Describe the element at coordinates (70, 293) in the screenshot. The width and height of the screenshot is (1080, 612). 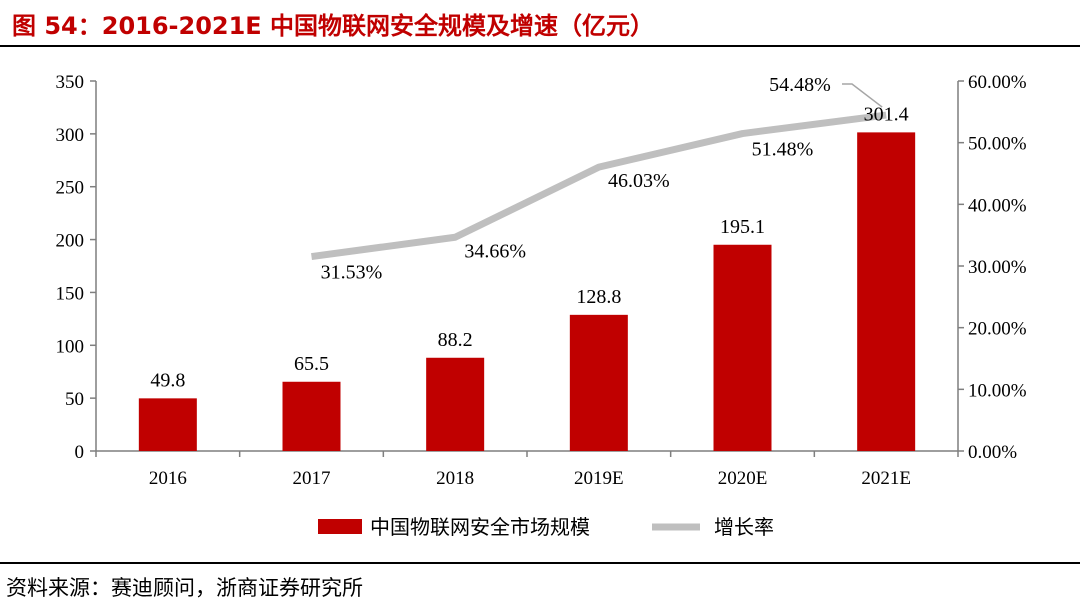
I see `y-left-tick-label: 150` at that location.